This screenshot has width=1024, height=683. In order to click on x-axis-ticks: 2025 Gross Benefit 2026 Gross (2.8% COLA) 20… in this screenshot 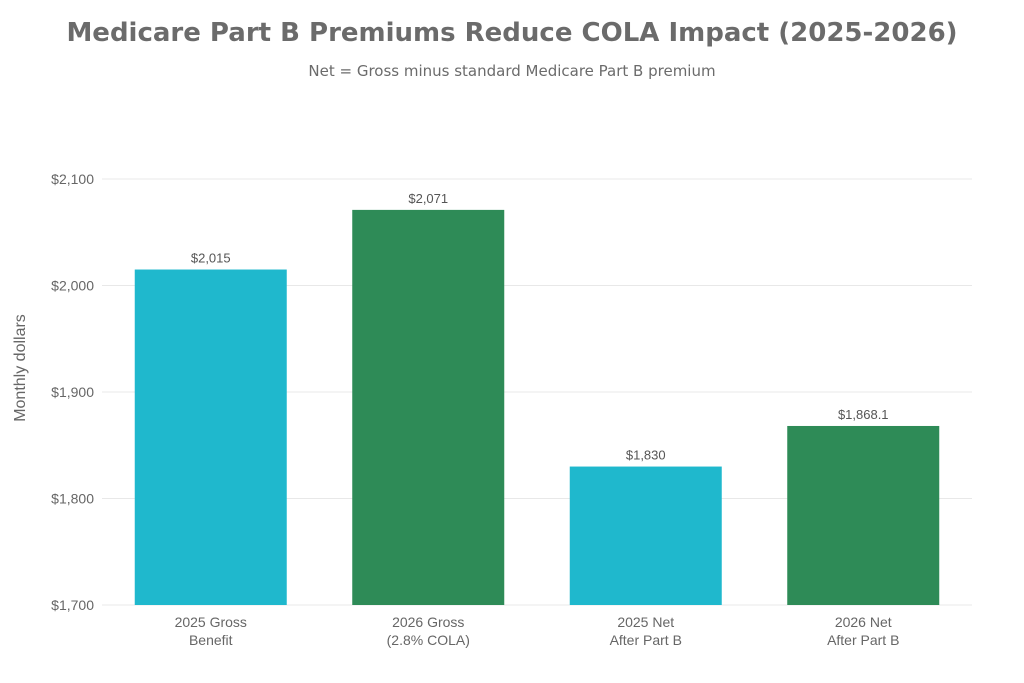, I will do `click(537, 631)`.